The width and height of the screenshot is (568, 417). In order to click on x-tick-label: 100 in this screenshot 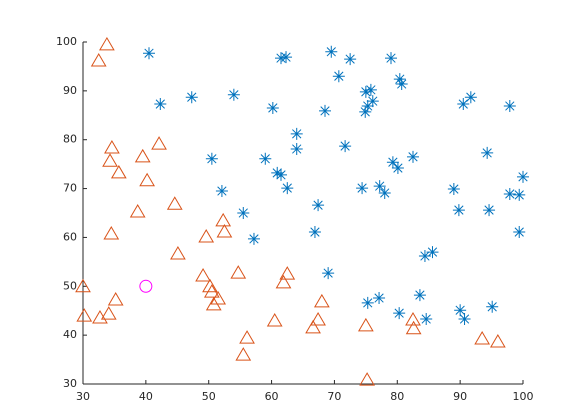, I will do `click(523, 396)`.